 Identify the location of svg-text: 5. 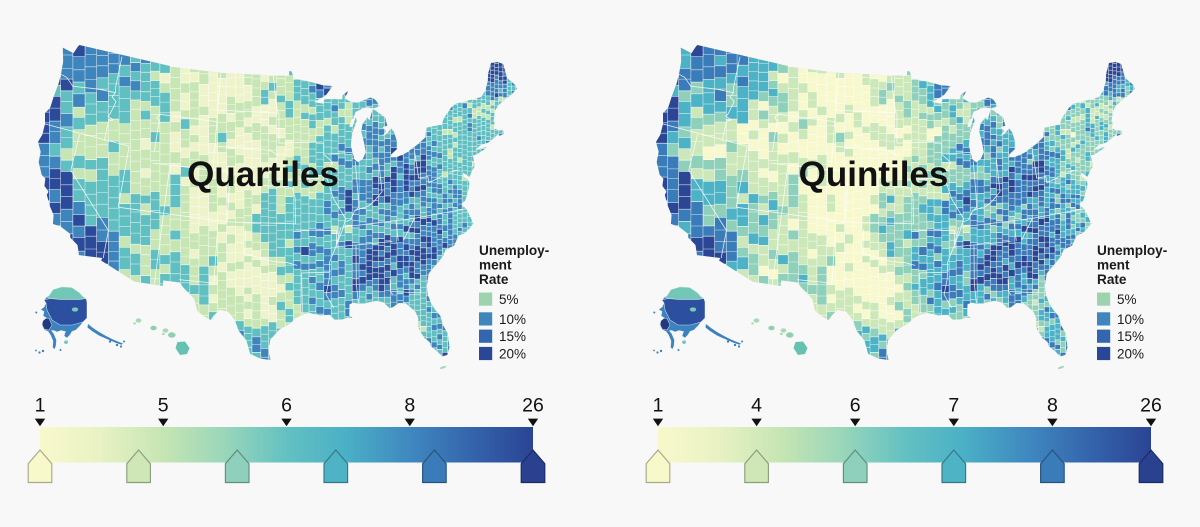
(163, 406).